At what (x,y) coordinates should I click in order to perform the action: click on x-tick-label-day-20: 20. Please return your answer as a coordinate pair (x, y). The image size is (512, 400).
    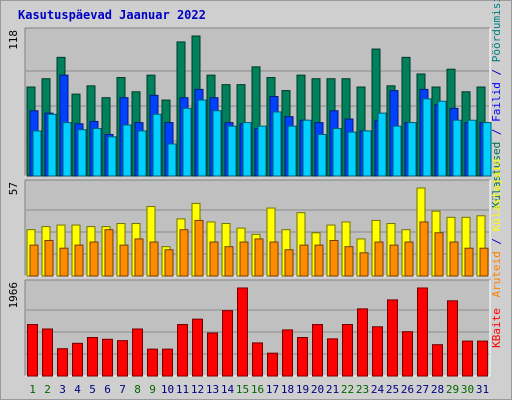
    Looking at the image, I should click on (317, 389).